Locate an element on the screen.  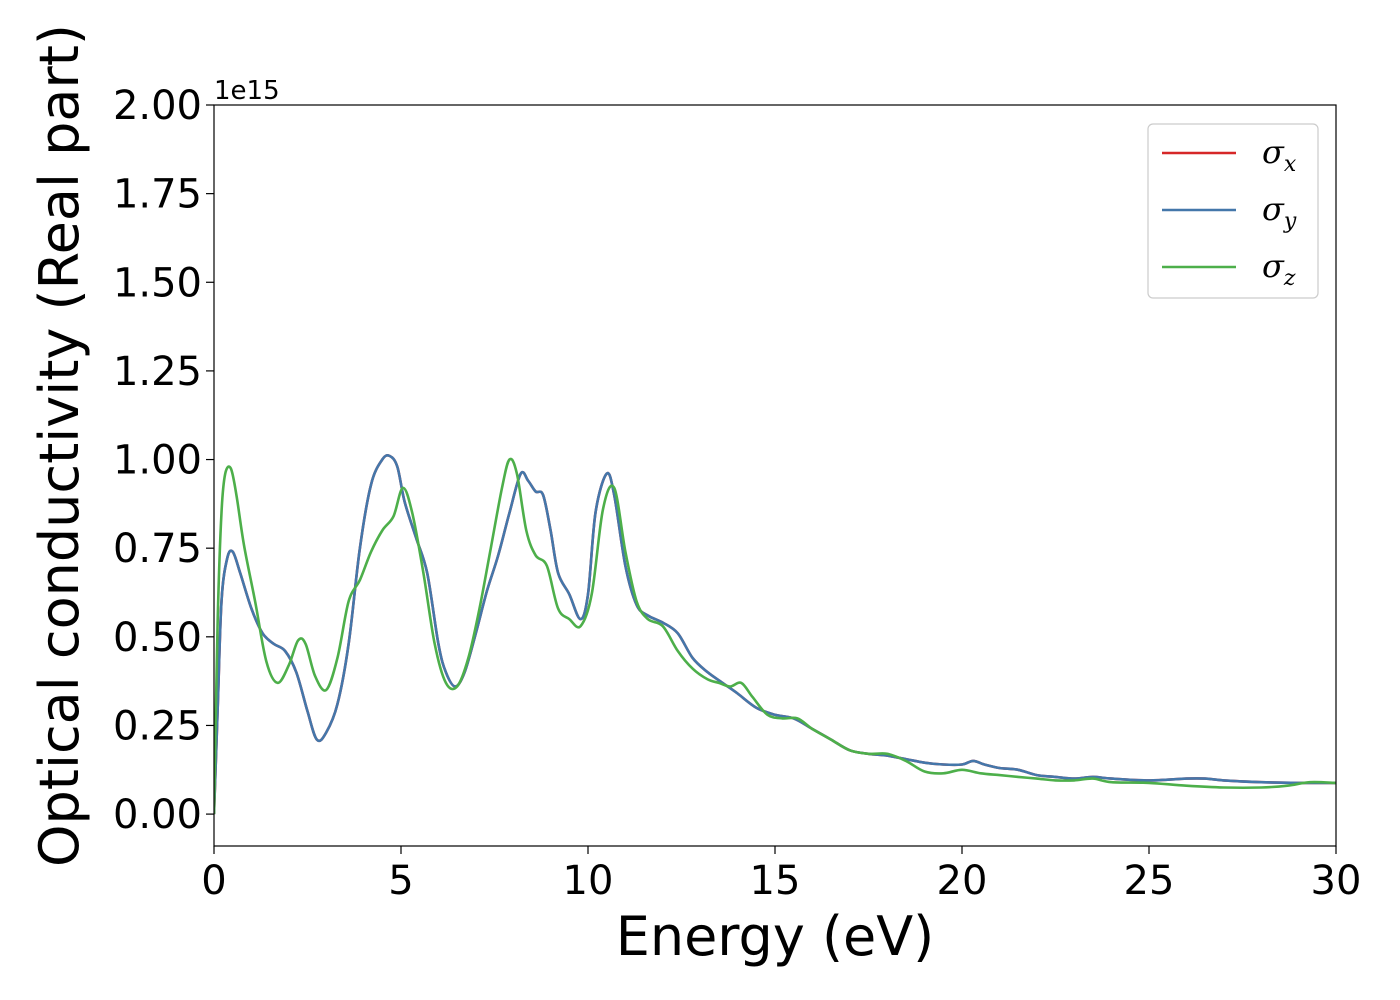
y-tick-label: 0.00 is located at coordinates (157, 815).